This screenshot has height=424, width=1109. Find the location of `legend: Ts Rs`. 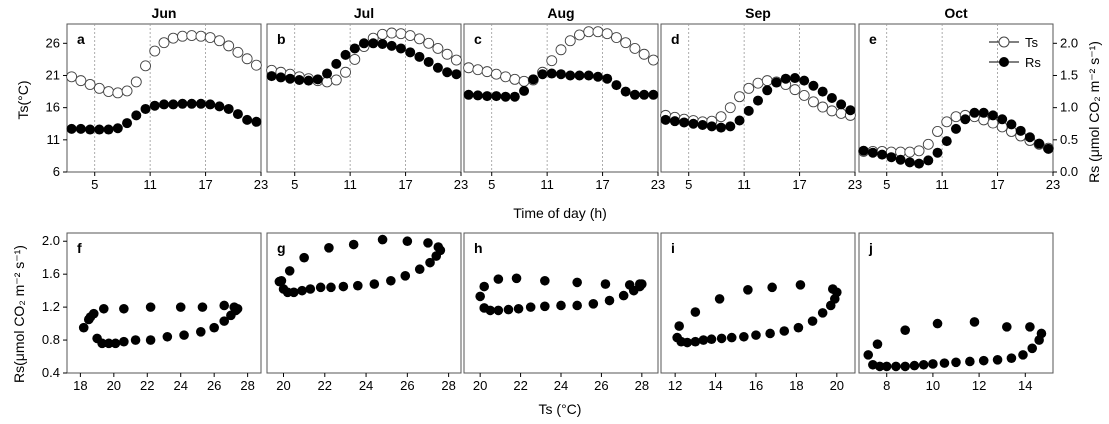

legend: Ts Rs is located at coordinates (1015, 52).